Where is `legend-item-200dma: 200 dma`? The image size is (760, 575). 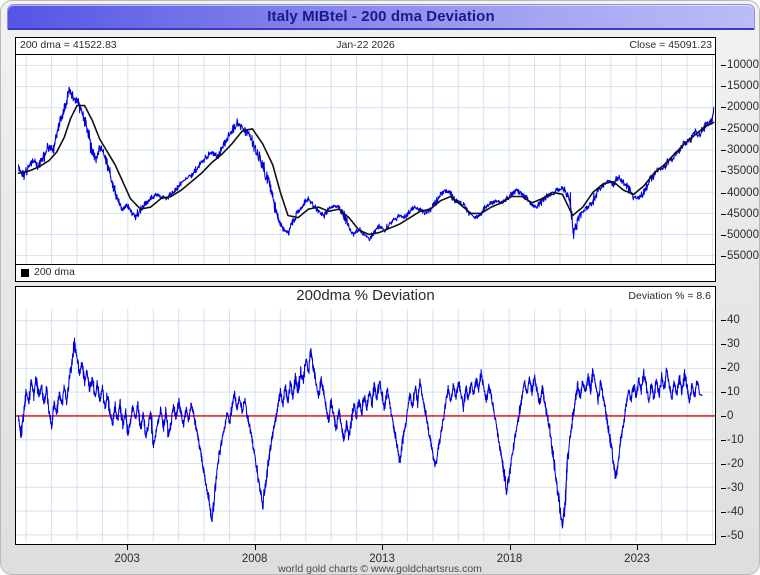
legend-item-200dma: 200 dma is located at coordinates (54, 272).